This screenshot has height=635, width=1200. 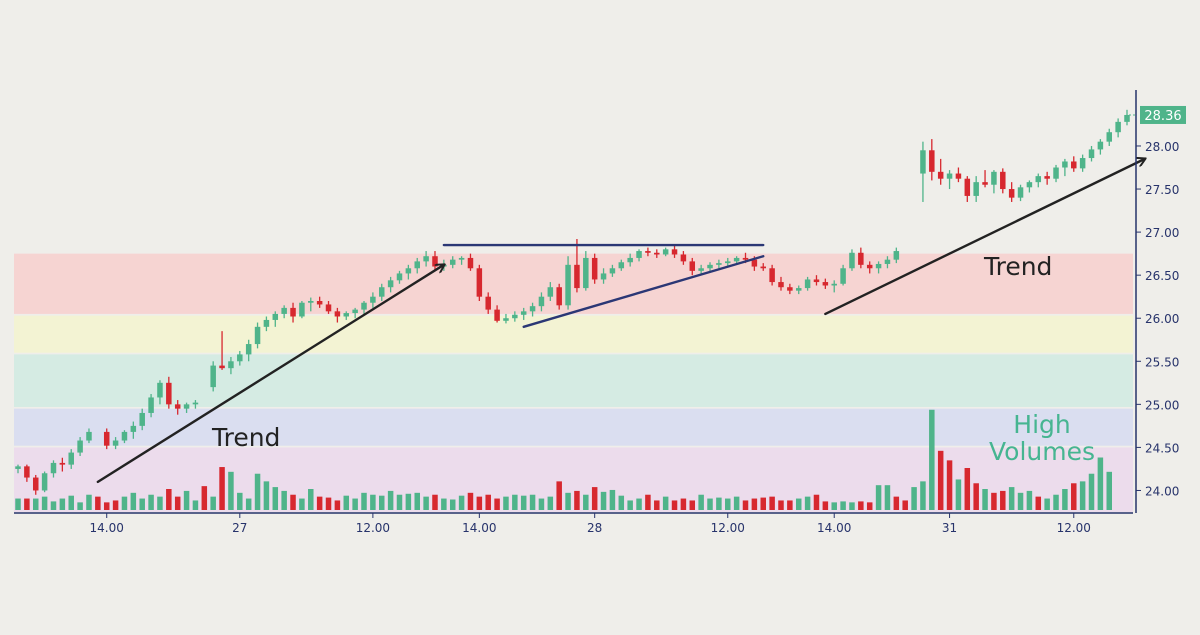 I want to click on x-tick-label: 12.00, so click(x=373, y=528).